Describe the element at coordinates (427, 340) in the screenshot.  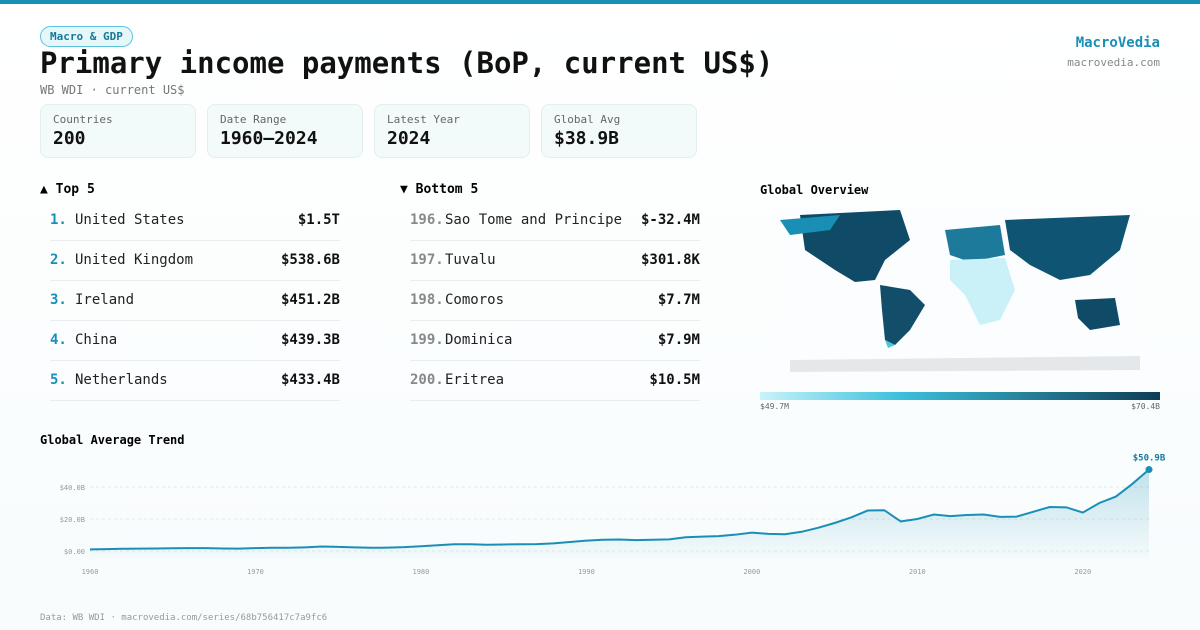
I see `rank: 199.` at that location.